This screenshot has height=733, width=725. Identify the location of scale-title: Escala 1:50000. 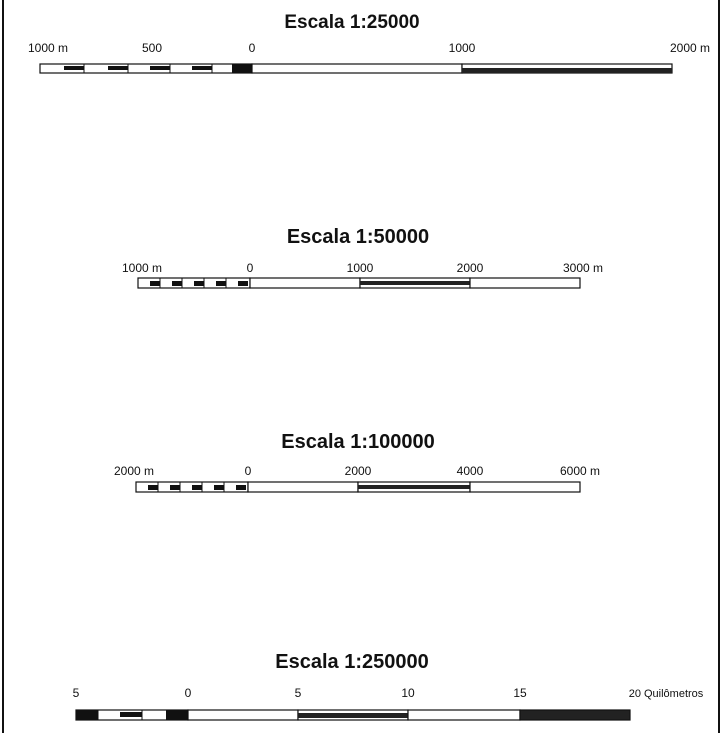
(358, 237).